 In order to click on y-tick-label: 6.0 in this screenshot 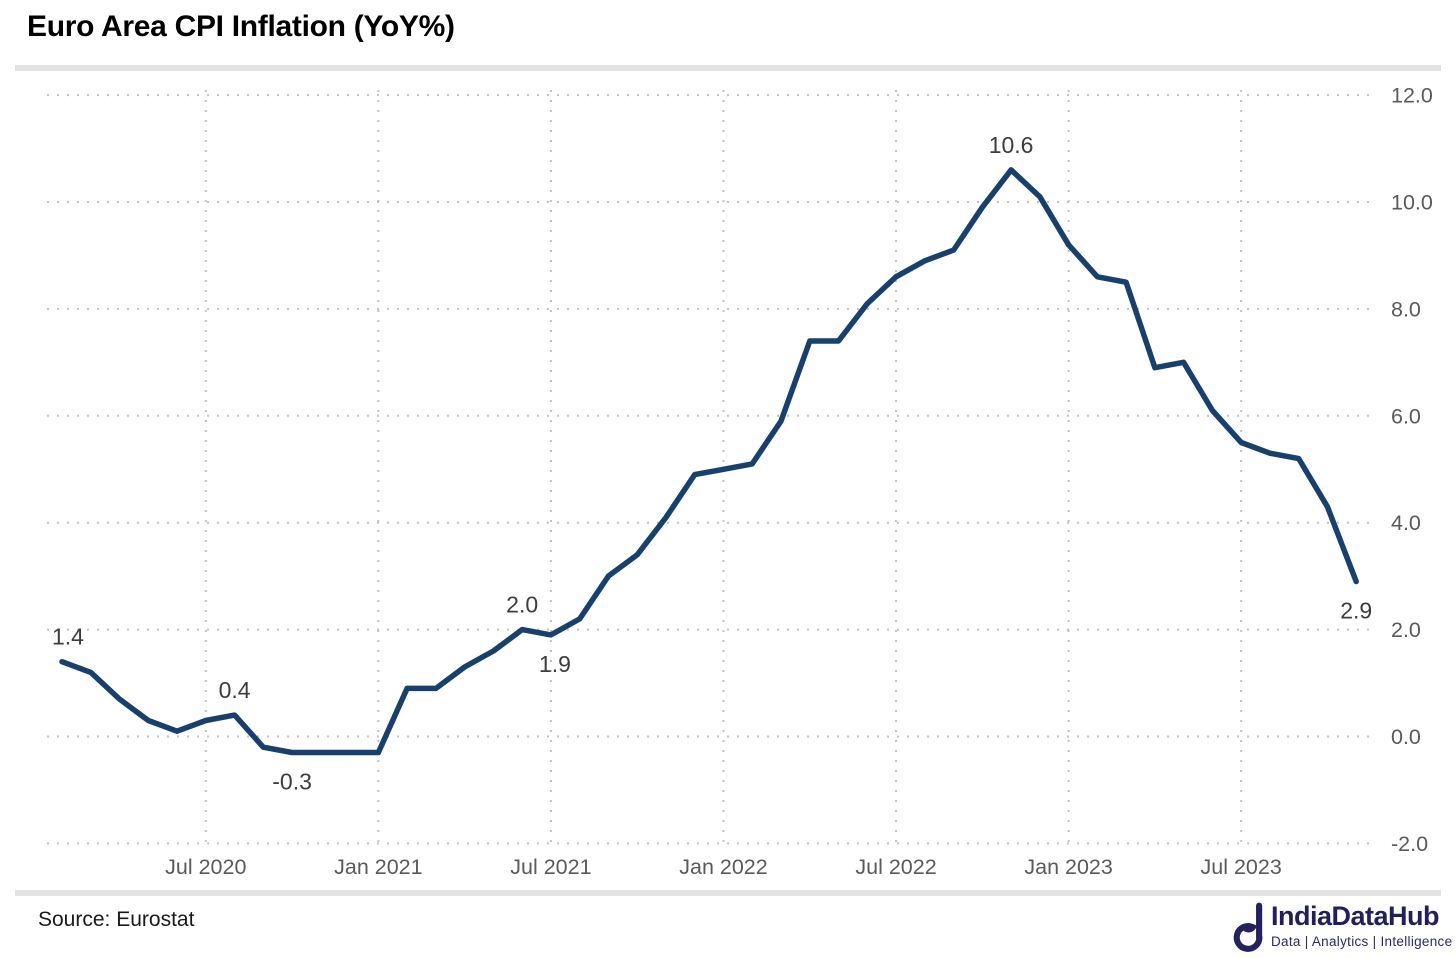, I will do `click(1406, 416)`.